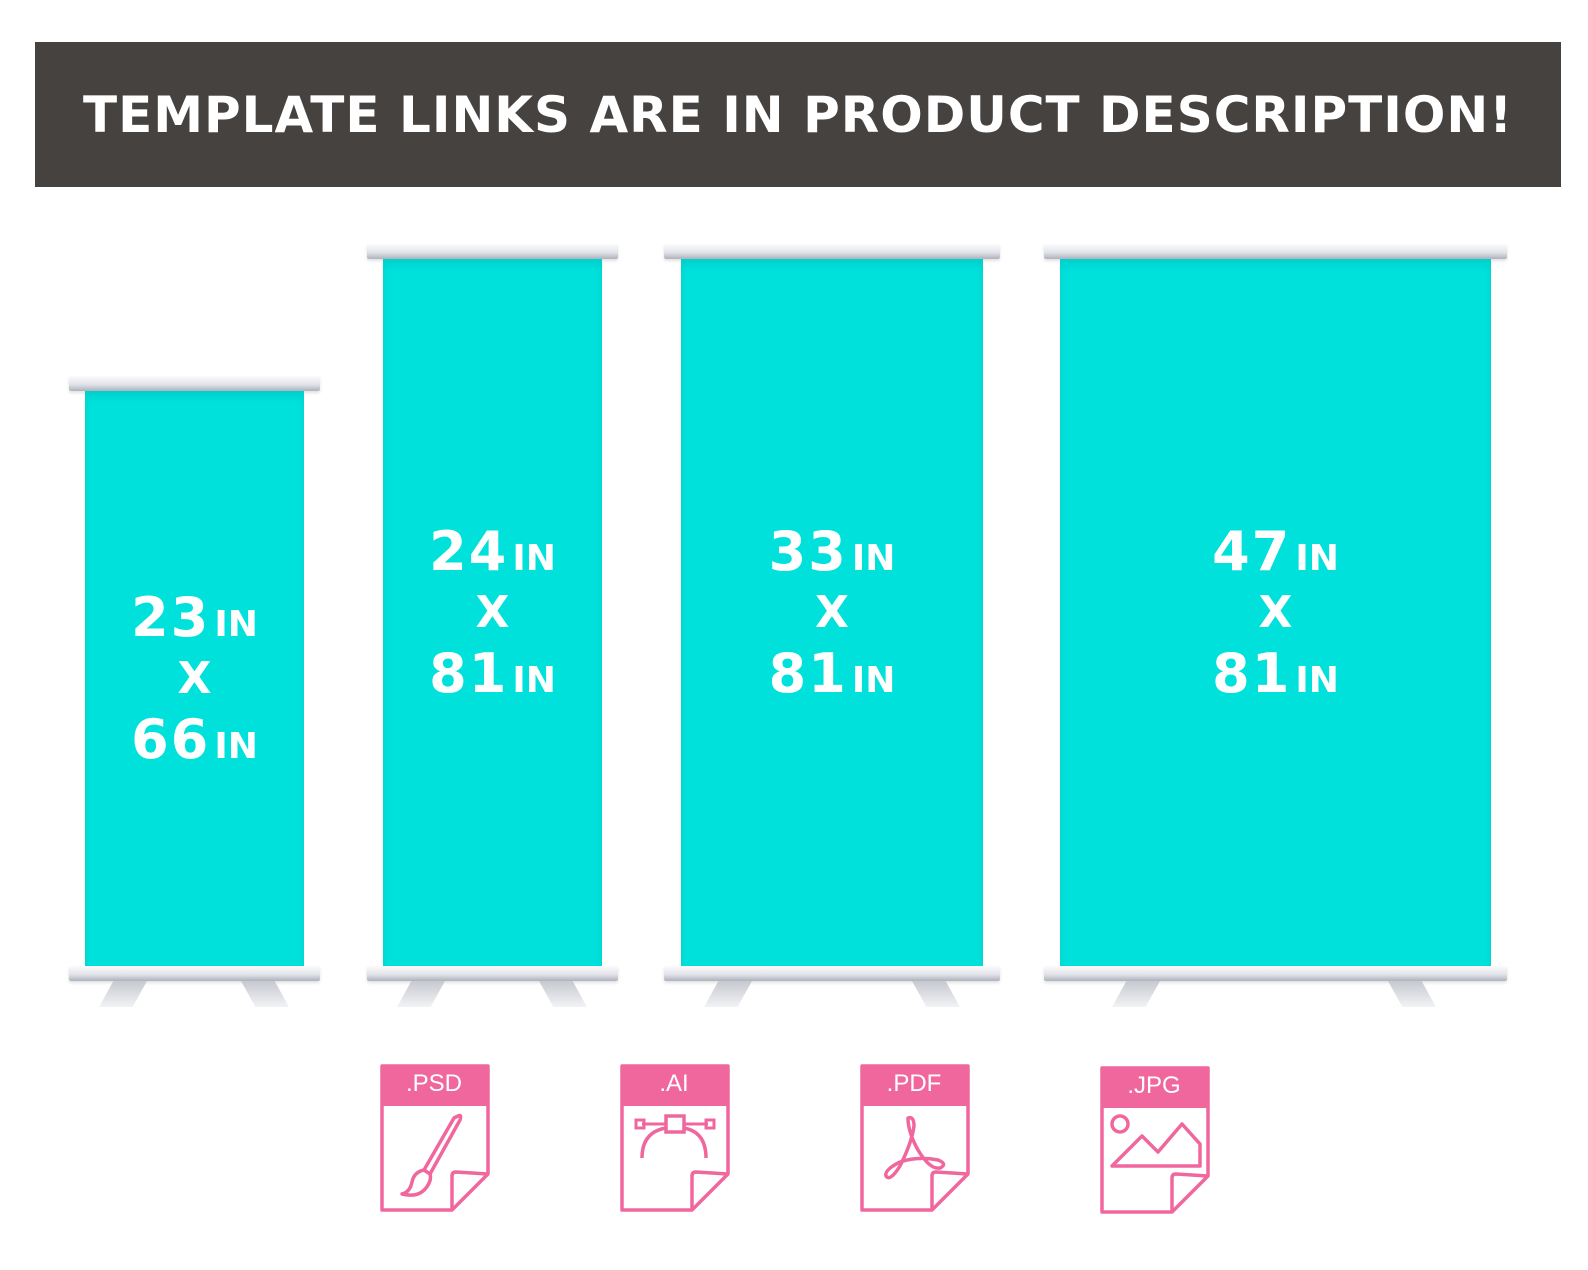 The image size is (1588, 1270). What do you see at coordinates (171, 617) in the screenshot?
I see `width-value: 23` at bounding box center [171, 617].